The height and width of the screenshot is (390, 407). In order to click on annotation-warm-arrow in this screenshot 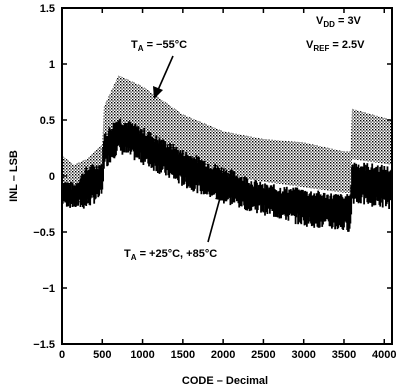, I will do `click(214, 220)`.